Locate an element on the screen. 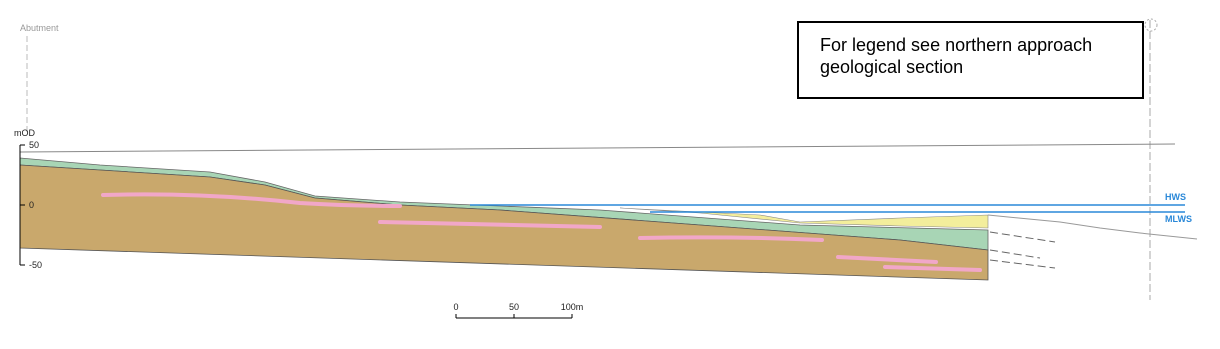 Image resolution: width=1220 pixels, height=349 pixels. legend-box is located at coordinates (970, 60).